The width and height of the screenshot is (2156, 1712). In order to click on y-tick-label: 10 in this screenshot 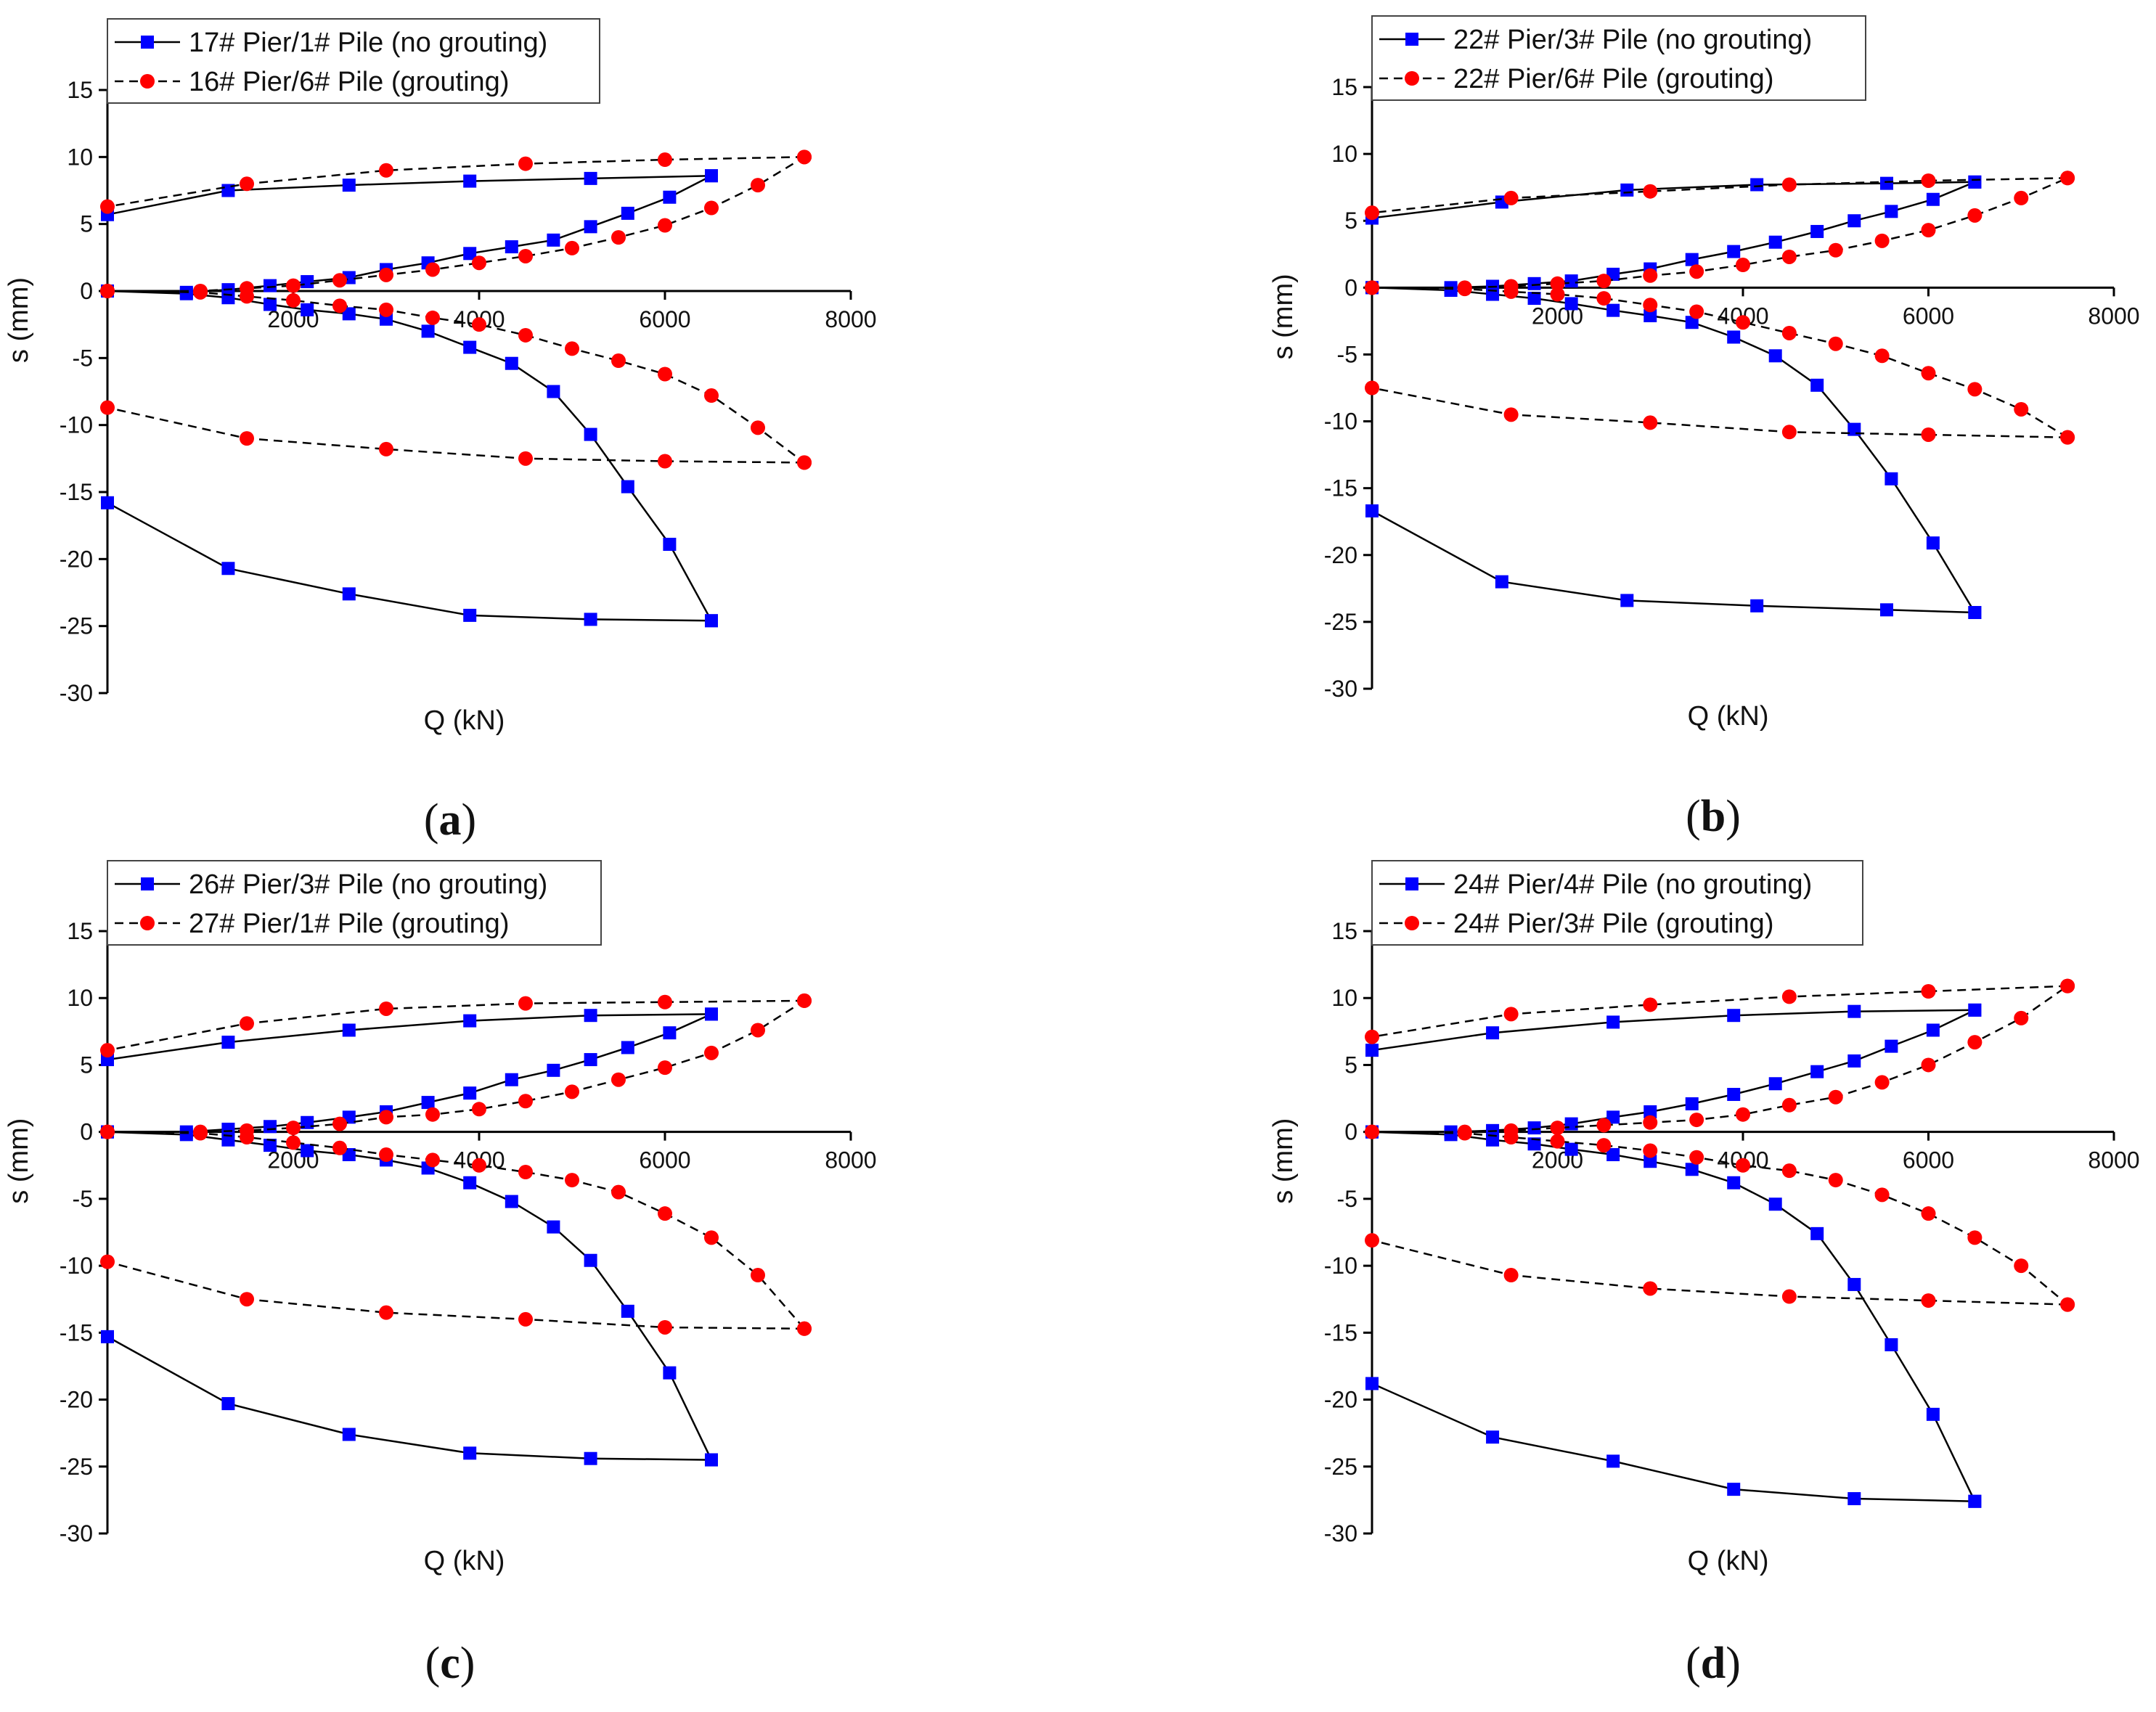, I will do `click(80, 157)`.